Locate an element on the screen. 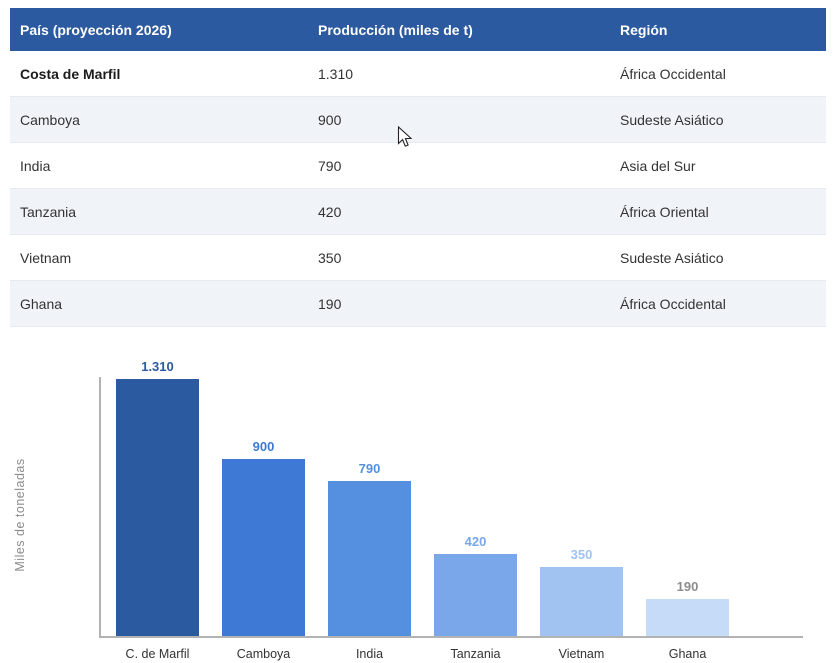 This screenshot has height=663, width=834. bar-column: 1.310 C. de Marfil is located at coordinates (157, 510).